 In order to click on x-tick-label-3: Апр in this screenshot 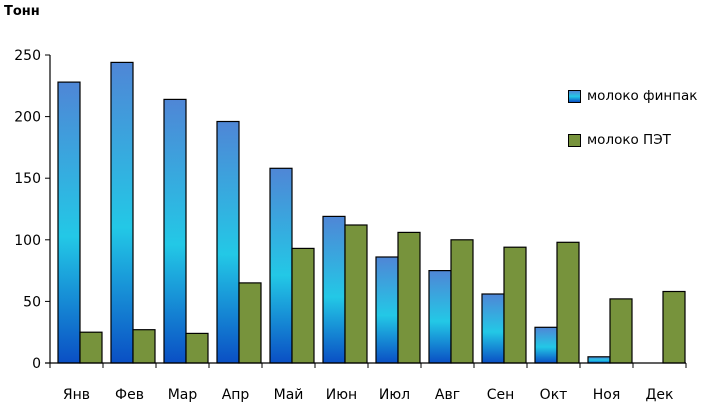, I will do `click(236, 395)`.